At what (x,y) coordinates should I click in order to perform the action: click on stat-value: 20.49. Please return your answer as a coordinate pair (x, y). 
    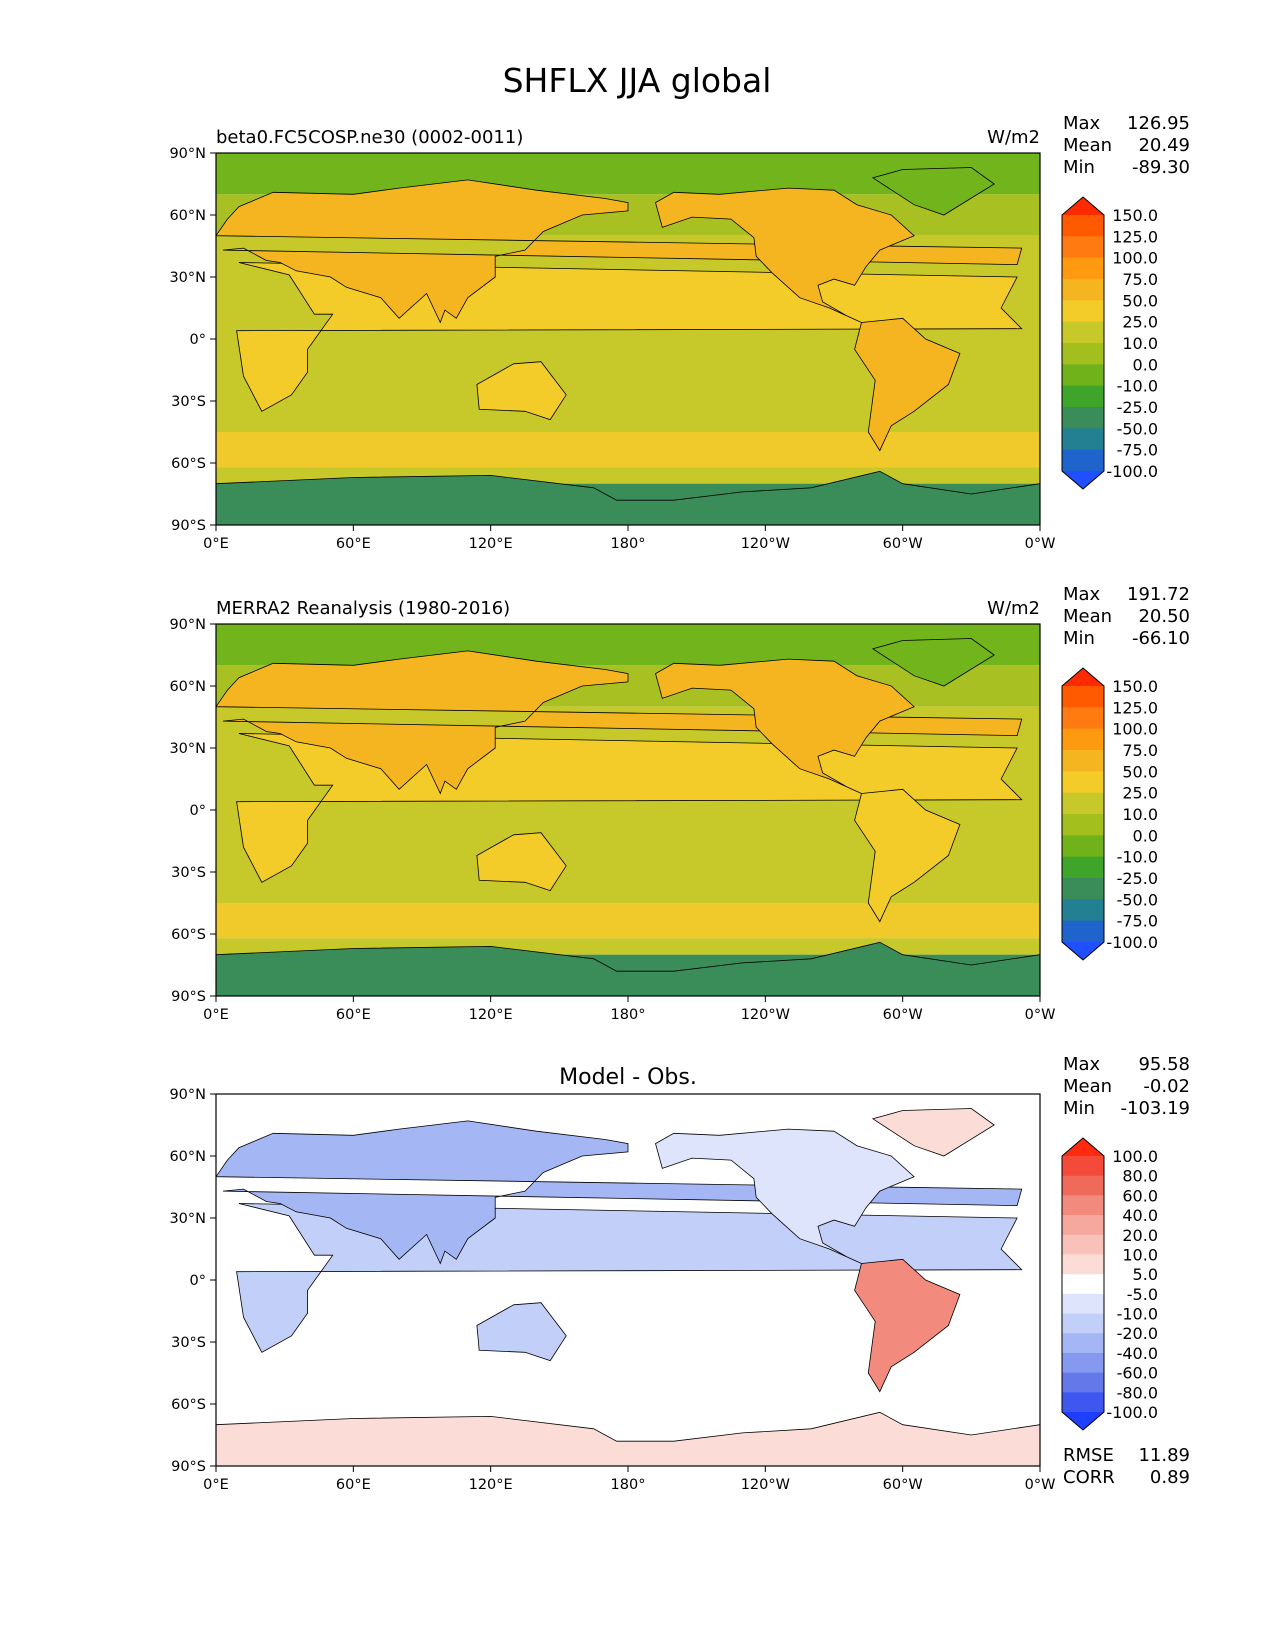
    Looking at the image, I should click on (1164, 145).